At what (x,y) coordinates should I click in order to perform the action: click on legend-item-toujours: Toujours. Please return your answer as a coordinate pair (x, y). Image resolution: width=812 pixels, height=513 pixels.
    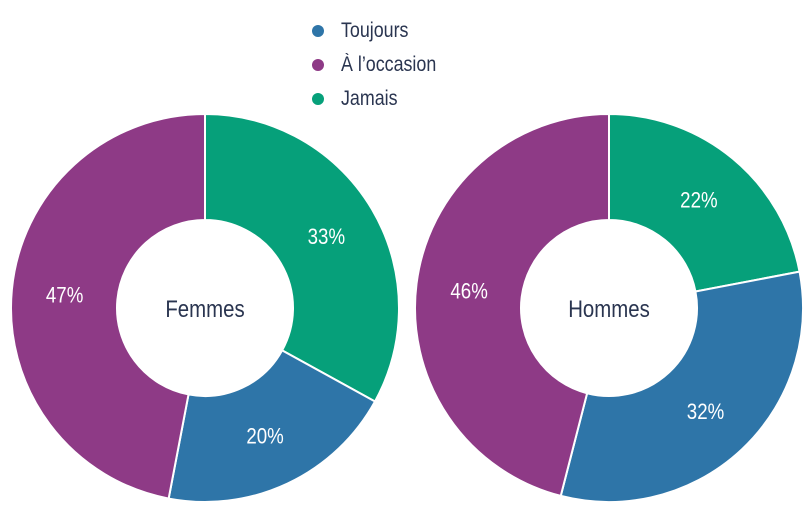
    Looking at the image, I should click on (382, 31).